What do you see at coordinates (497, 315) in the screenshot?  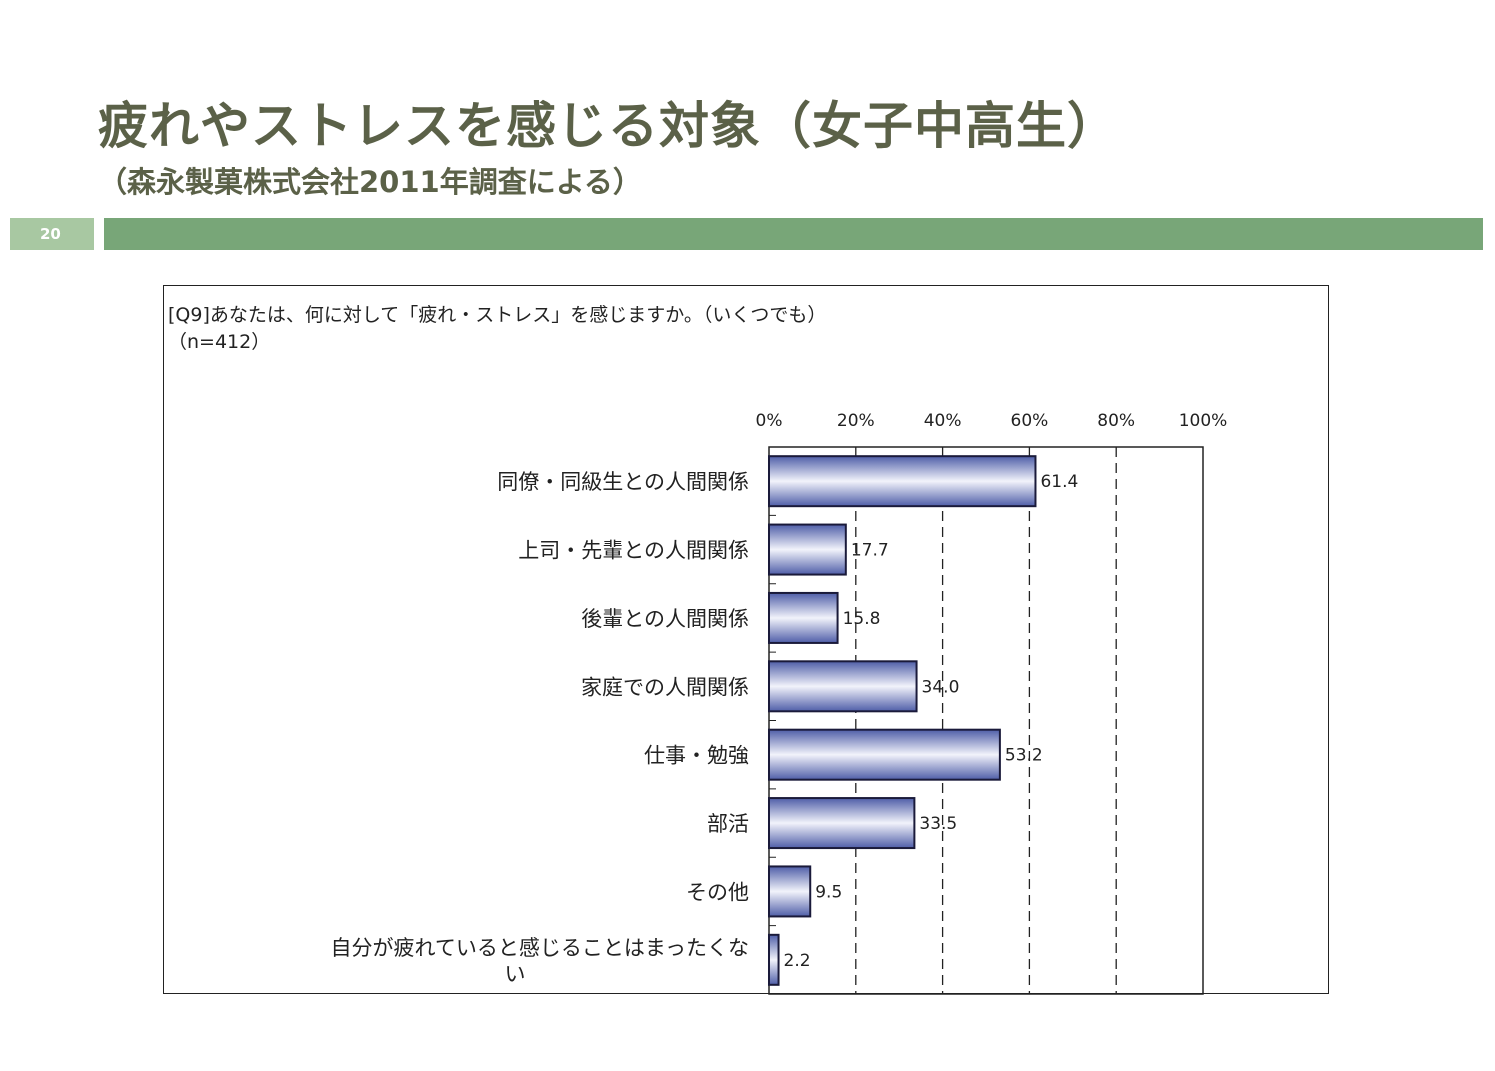 I see `chart-title: [Q9]あなたは、何に対して「疲れ・ストレス」を感じますか。（いくつでも）` at bounding box center [497, 315].